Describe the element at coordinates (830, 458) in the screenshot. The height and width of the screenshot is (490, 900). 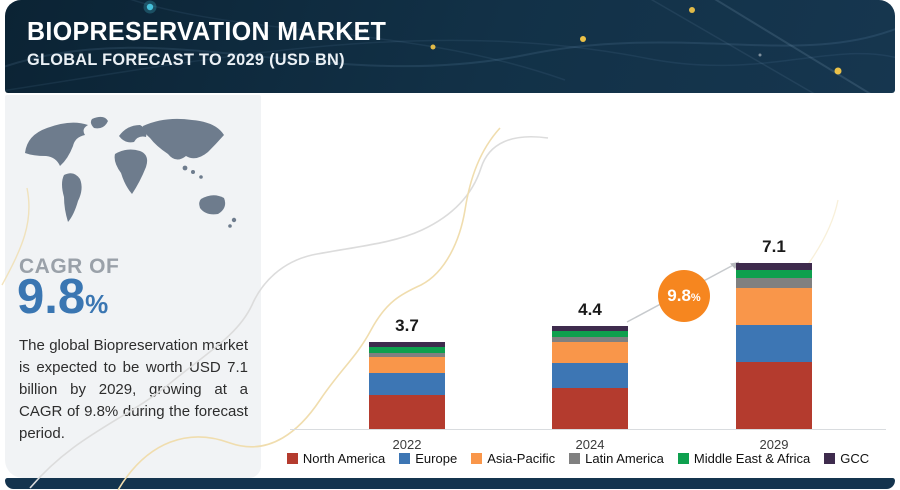
I see `legend-swatch-gcc` at that location.